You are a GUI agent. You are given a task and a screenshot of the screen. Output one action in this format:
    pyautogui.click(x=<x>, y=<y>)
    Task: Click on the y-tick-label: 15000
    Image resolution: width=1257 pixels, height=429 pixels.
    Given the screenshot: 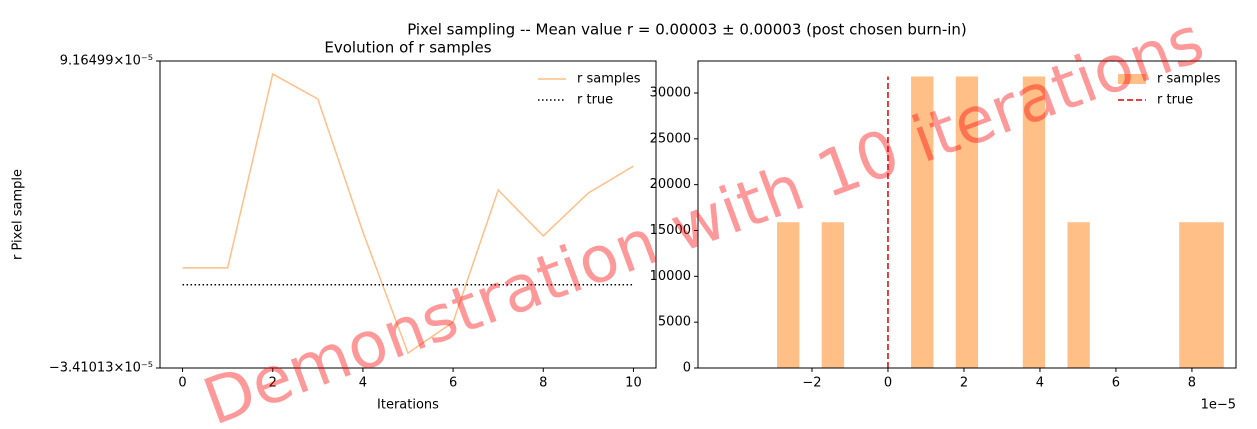 What is the action you would take?
    pyautogui.click(x=670, y=230)
    